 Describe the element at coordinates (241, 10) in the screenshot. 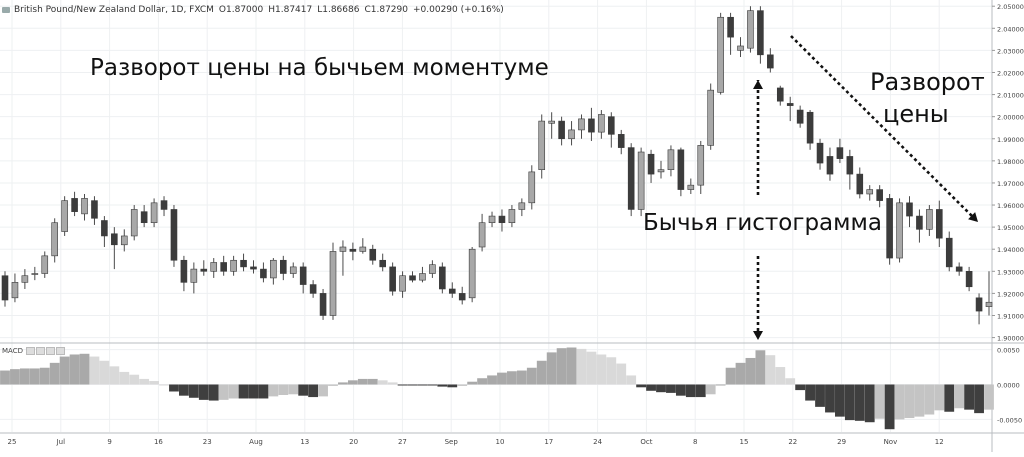

I see `open-value: O1.87000` at that location.